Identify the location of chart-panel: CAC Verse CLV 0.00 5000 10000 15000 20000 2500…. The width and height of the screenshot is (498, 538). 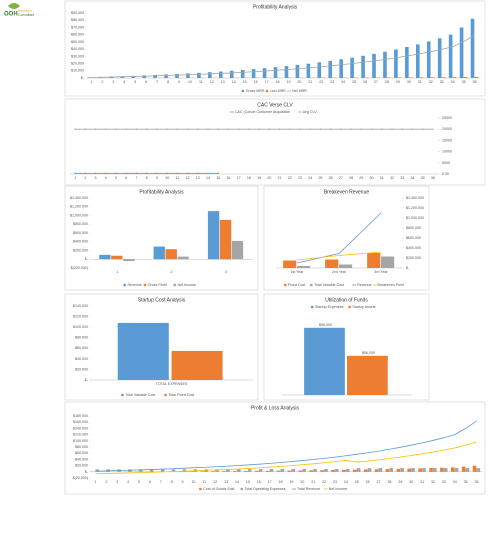
(275, 142).